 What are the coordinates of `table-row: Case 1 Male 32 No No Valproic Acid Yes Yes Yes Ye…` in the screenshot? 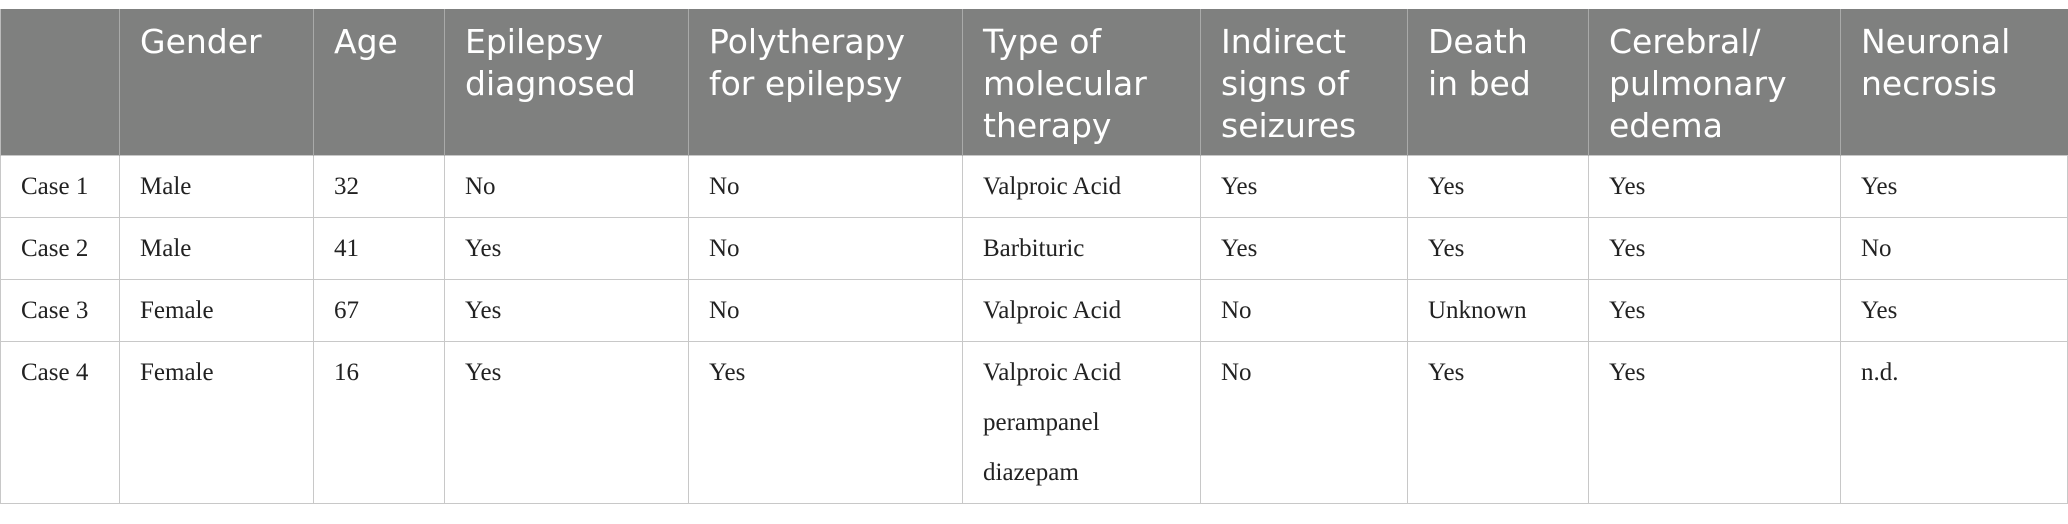 It's located at (1034, 186).